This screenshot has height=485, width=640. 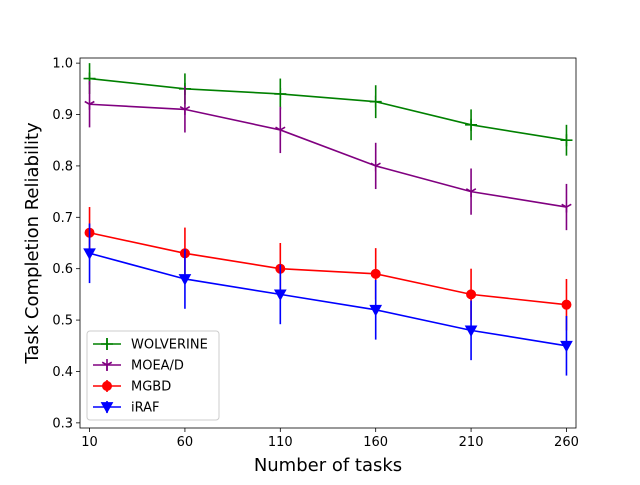 What do you see at coordinates (566, 442) in the screenshot?
I see `x-tick-label: 260` at bounding box center [566, 442].